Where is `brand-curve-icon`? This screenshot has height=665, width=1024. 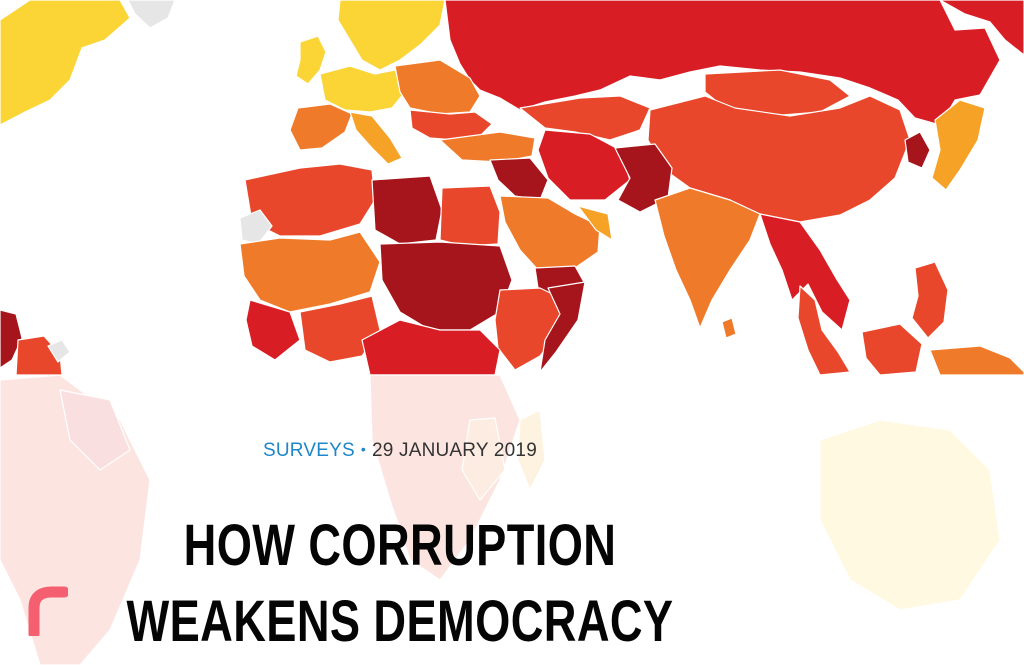
brand-curve-icon is located at coordinates (48, 611).